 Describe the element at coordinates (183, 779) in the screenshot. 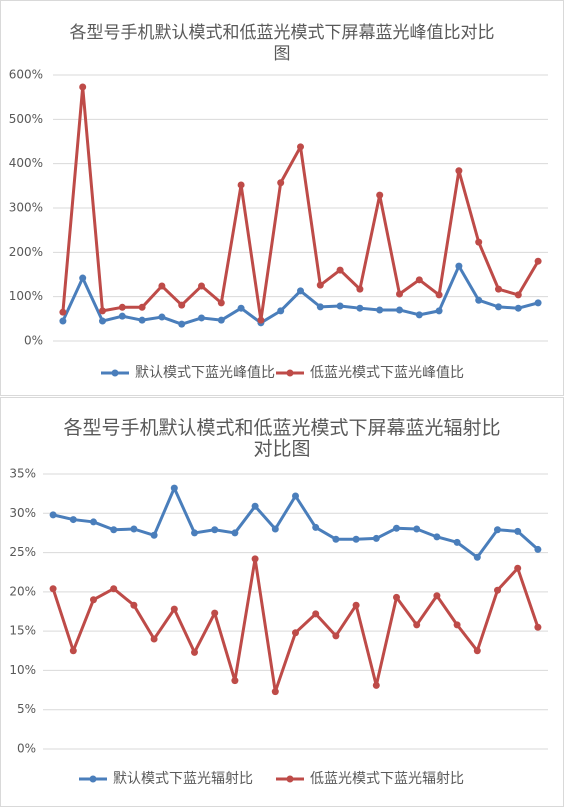

I see `legend-label: 默认模式下蓝光辐射比` at that location.